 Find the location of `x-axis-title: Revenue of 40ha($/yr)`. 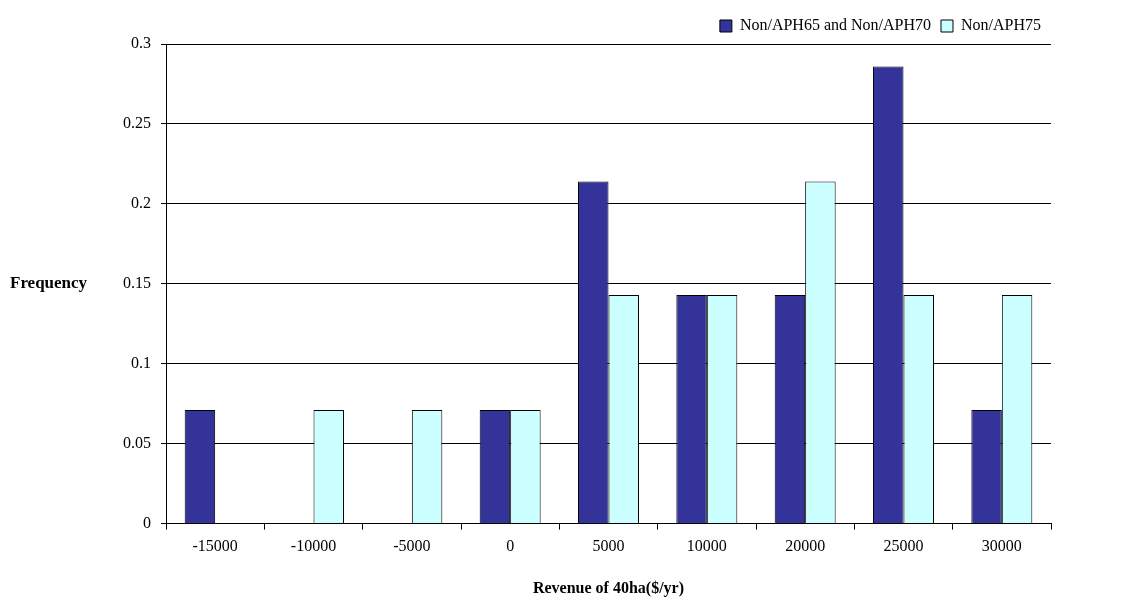

x-axis-title: Revenue of 40ha($/yr) is located at coordinates (608, 587).